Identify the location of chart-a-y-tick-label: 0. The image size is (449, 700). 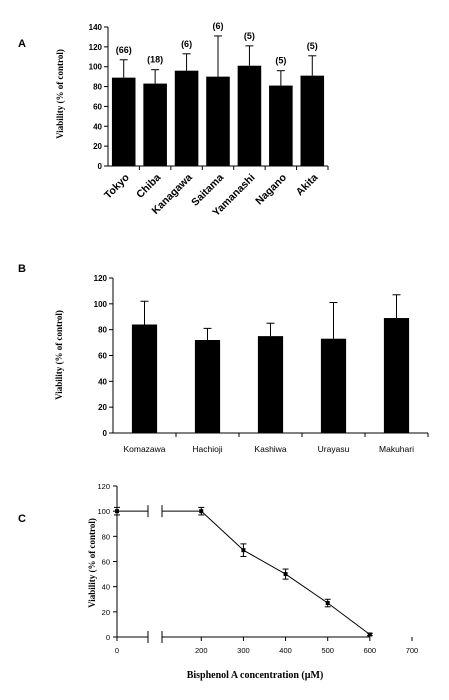
(100, 166).